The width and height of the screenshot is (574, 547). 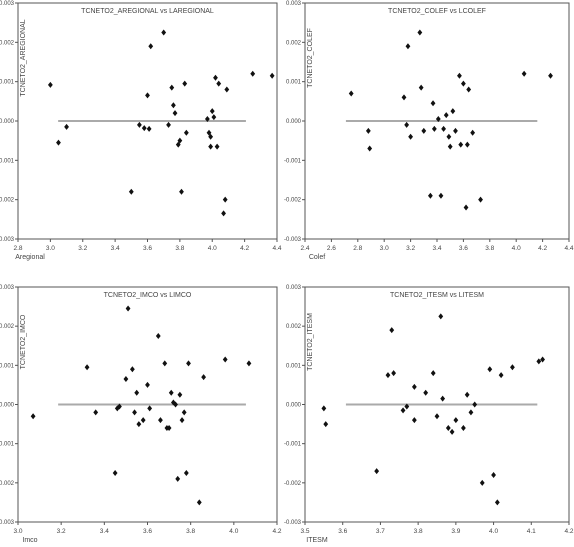 I want to click on x-tick-label: 3.5, so click(x=304, y=531).